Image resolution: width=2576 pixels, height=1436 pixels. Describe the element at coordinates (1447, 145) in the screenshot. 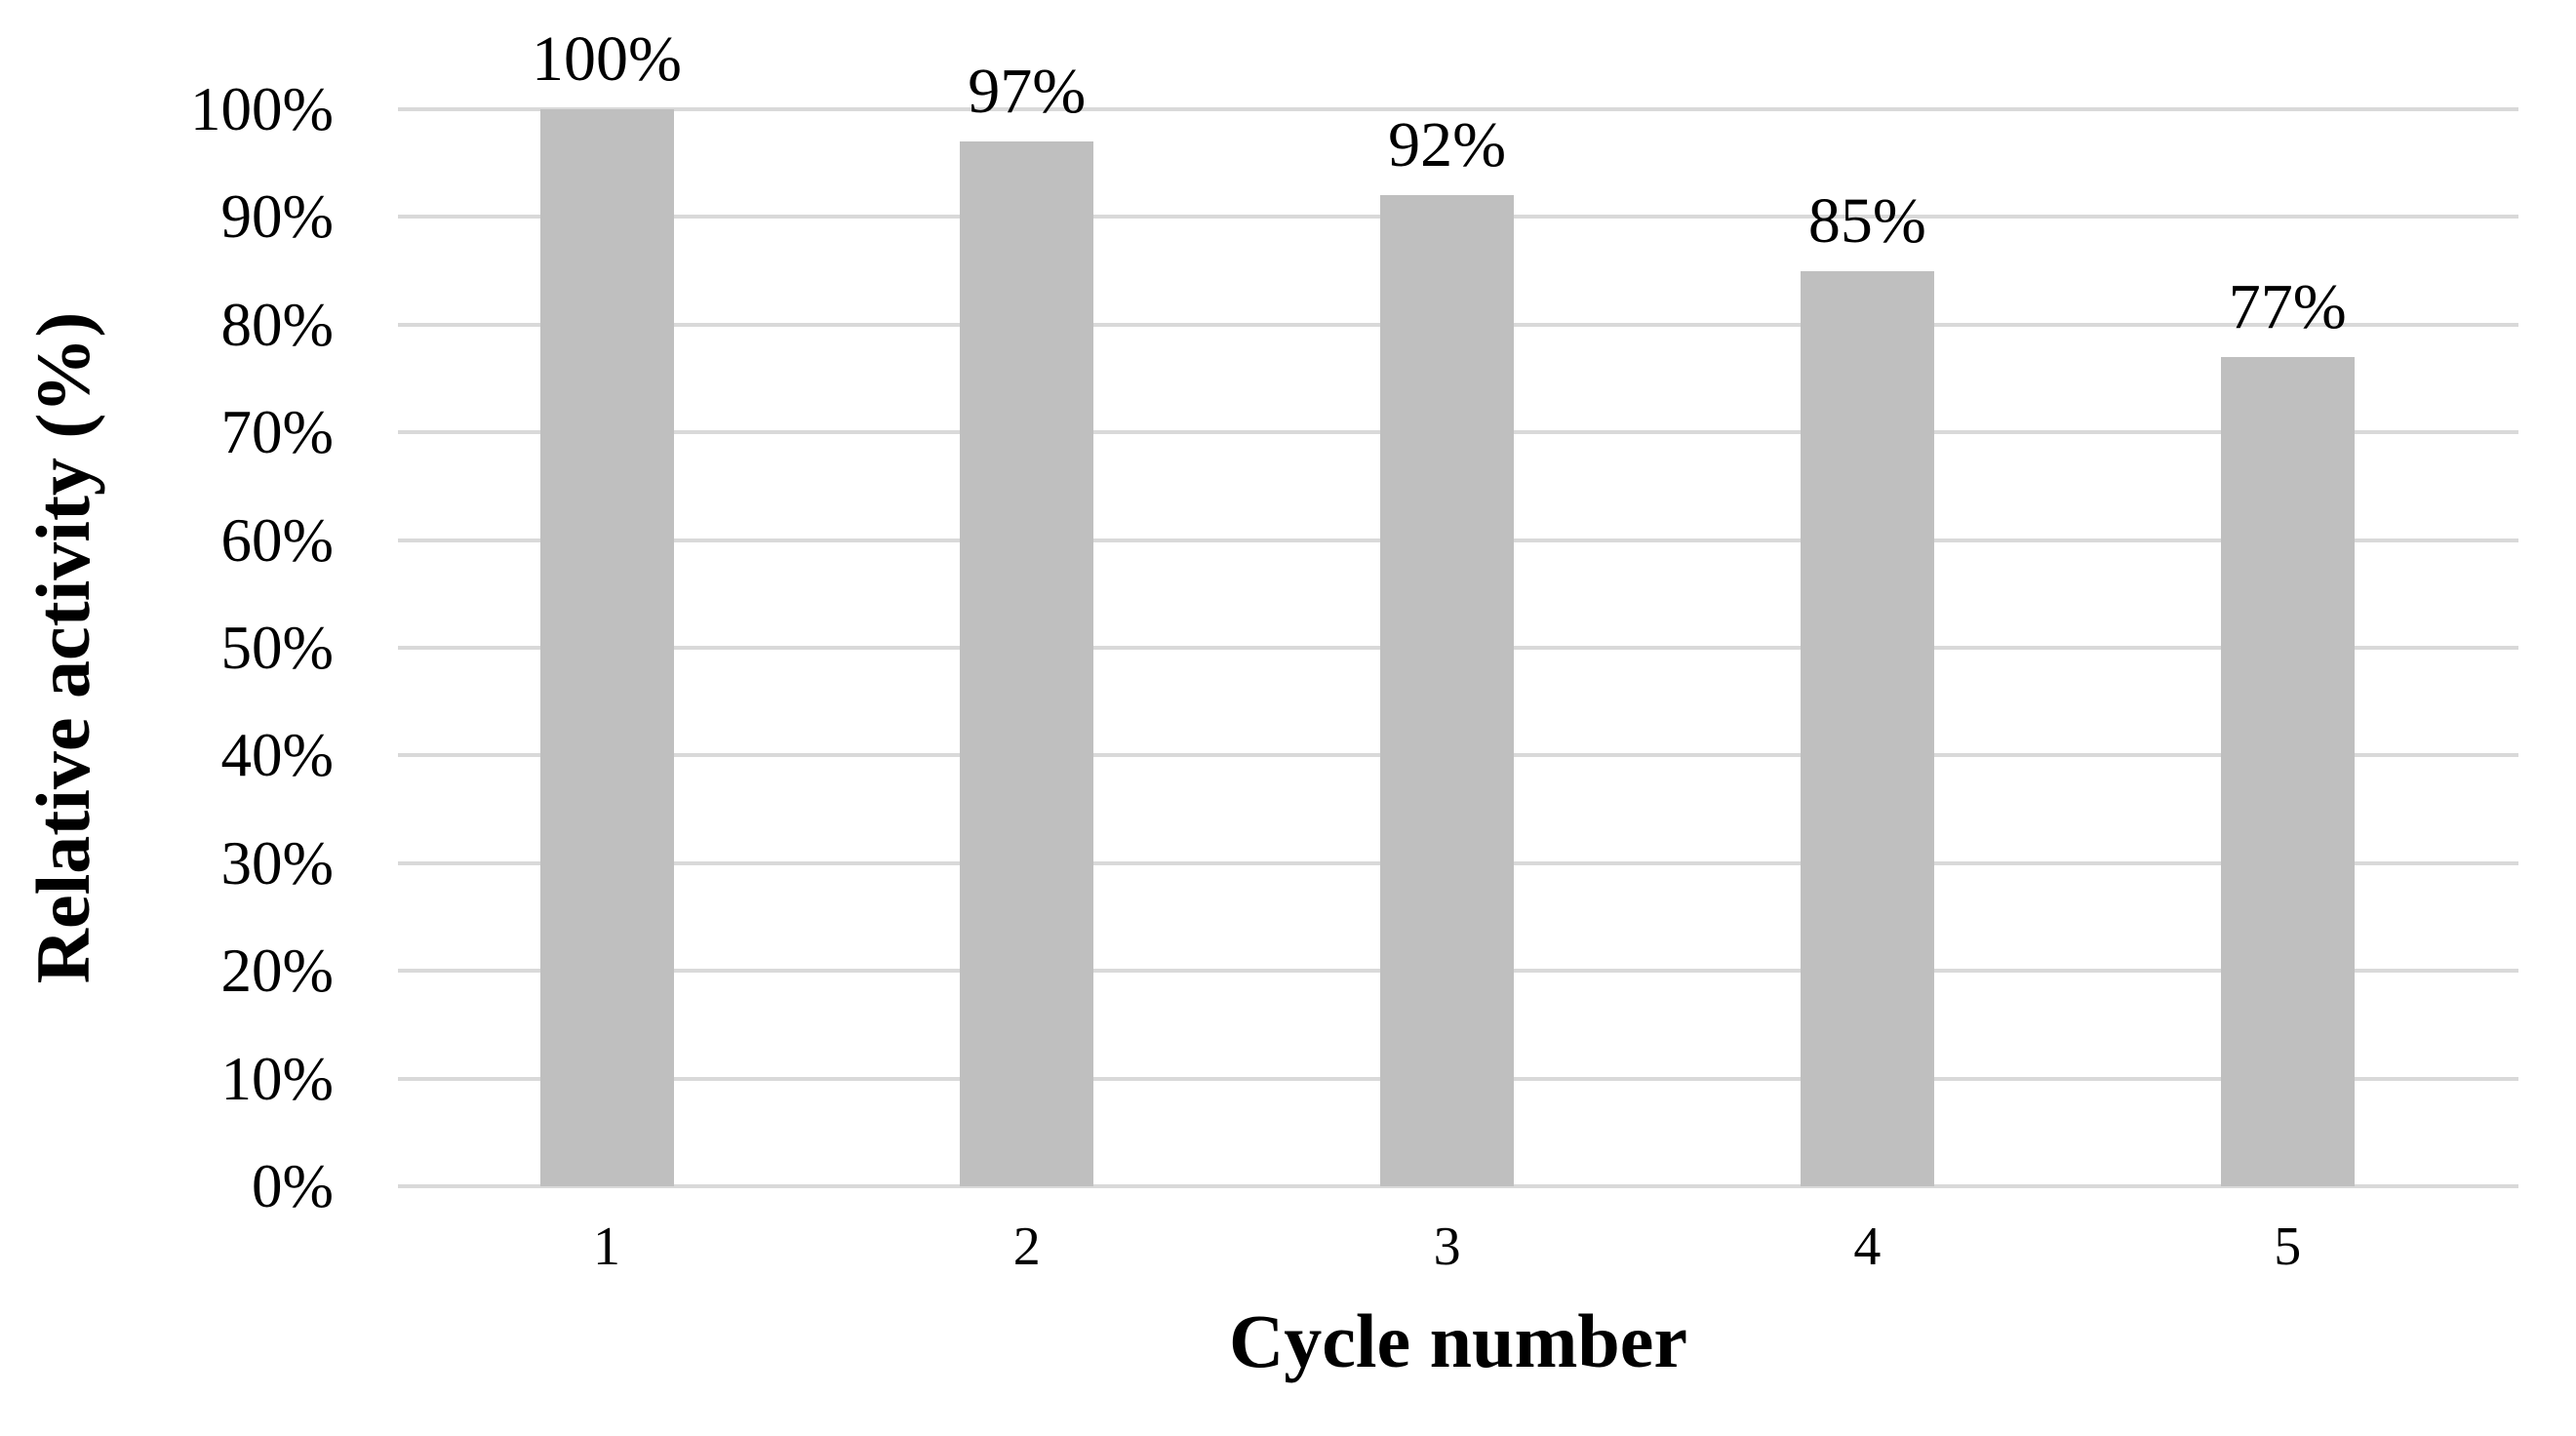

I see `bar-data-label: 92%` at that location.